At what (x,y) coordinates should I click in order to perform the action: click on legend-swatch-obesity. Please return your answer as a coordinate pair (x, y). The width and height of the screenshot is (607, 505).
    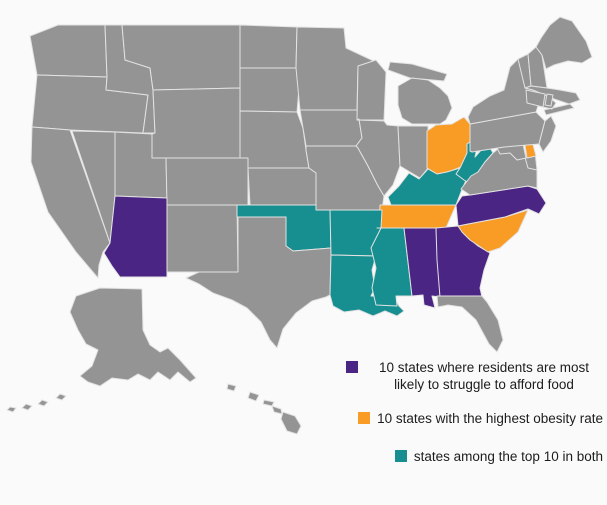
    Looking at the image, I should click on (364, 418).